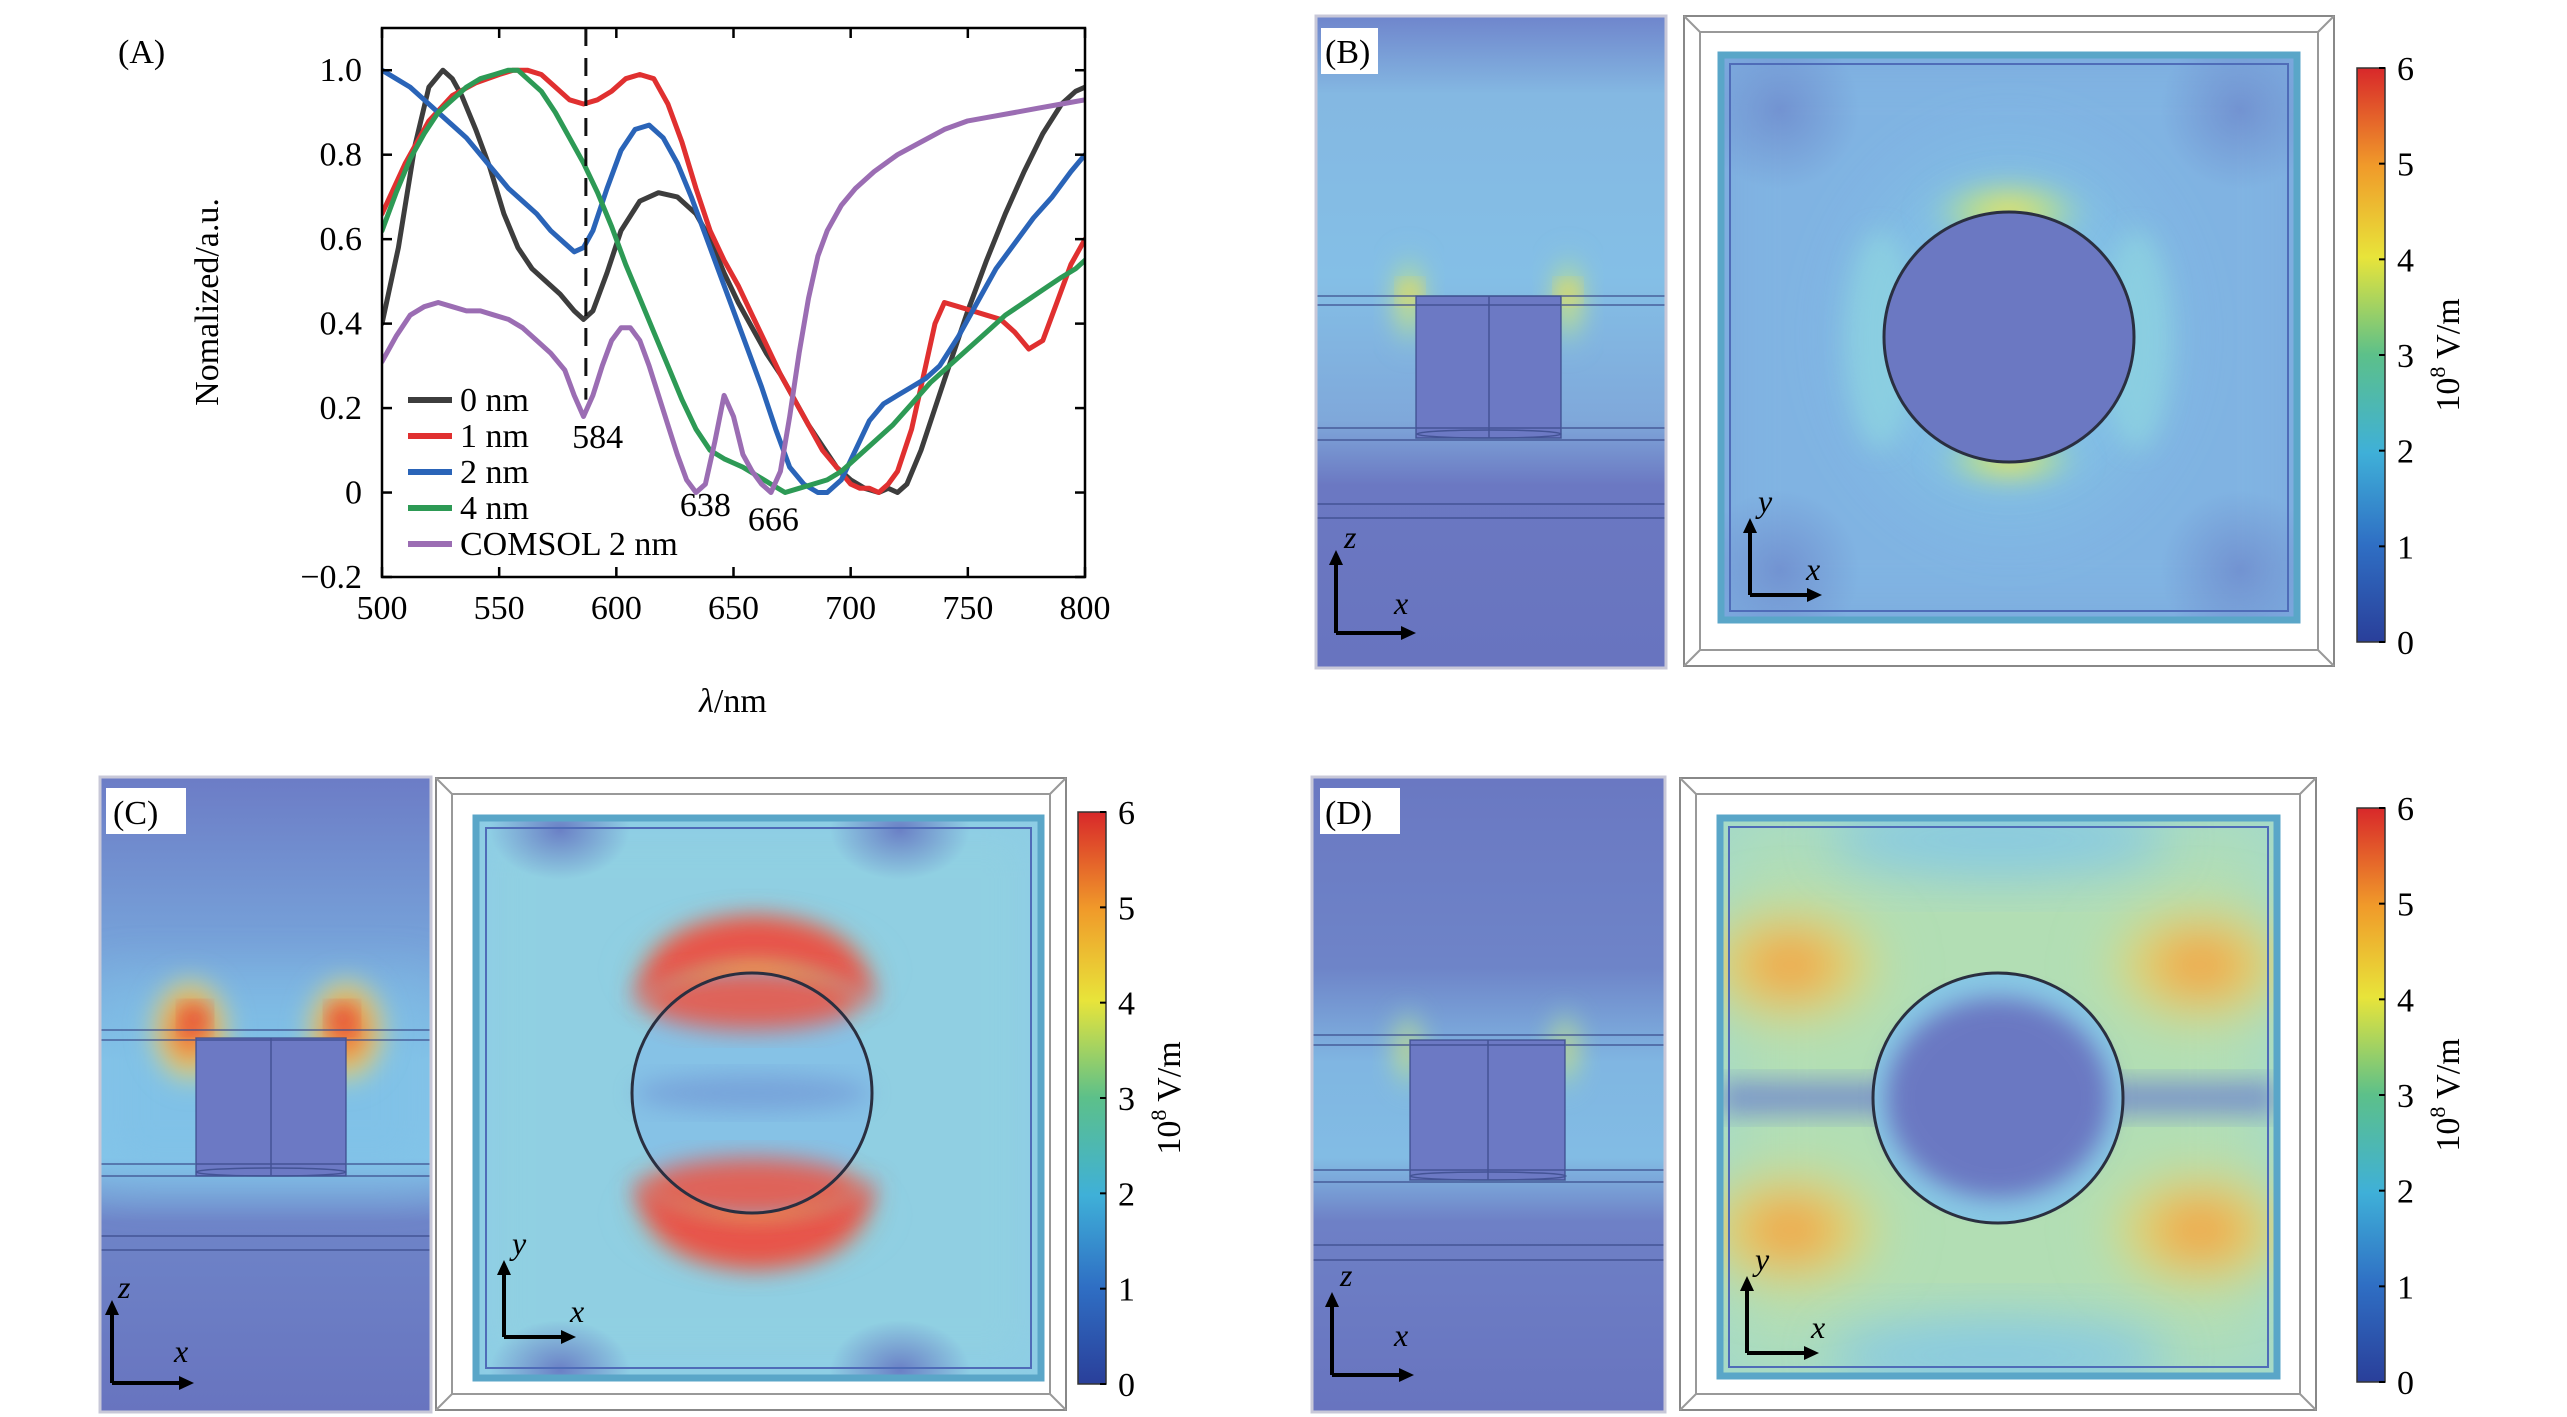 This screenshot has width=2567, height=1417. Describe the element at coordinates (135, 813) in the screenshot. I see `panel-label-c: (C)` at that location.